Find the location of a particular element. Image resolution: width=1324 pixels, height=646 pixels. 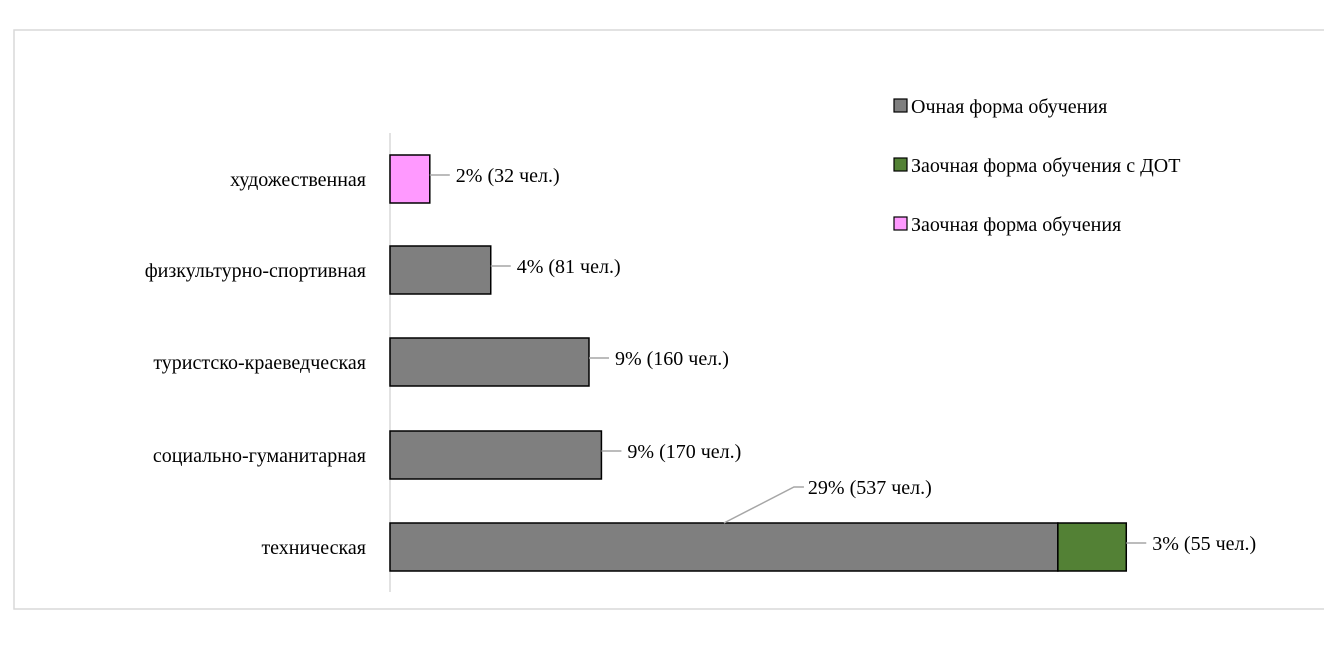

data-label-0-series-2: 2% (32 чел.) is located at coordinates (508, 176).